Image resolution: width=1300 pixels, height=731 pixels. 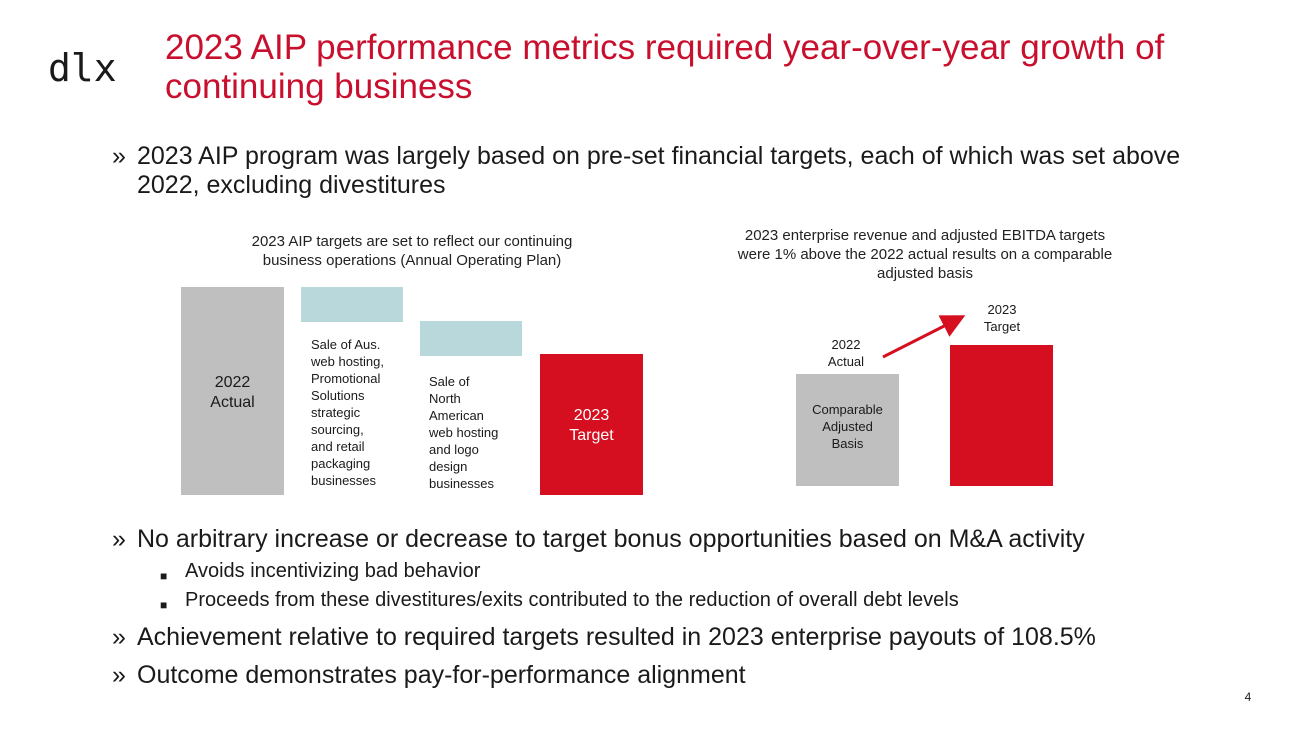 What do you see at coordinates (846, 353) in the screenshot?
I see `right-actual-label: 2022 Actual` at bounding box center [846, 353].